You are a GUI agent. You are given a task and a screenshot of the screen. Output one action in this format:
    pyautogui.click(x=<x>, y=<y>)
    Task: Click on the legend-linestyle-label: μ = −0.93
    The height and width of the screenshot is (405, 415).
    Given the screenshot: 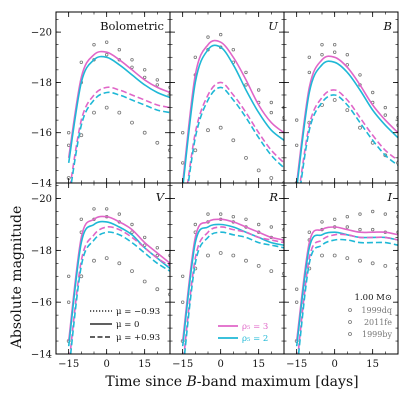 What is the action you would take?
    pyautogui.click(x=138, y=312)
    